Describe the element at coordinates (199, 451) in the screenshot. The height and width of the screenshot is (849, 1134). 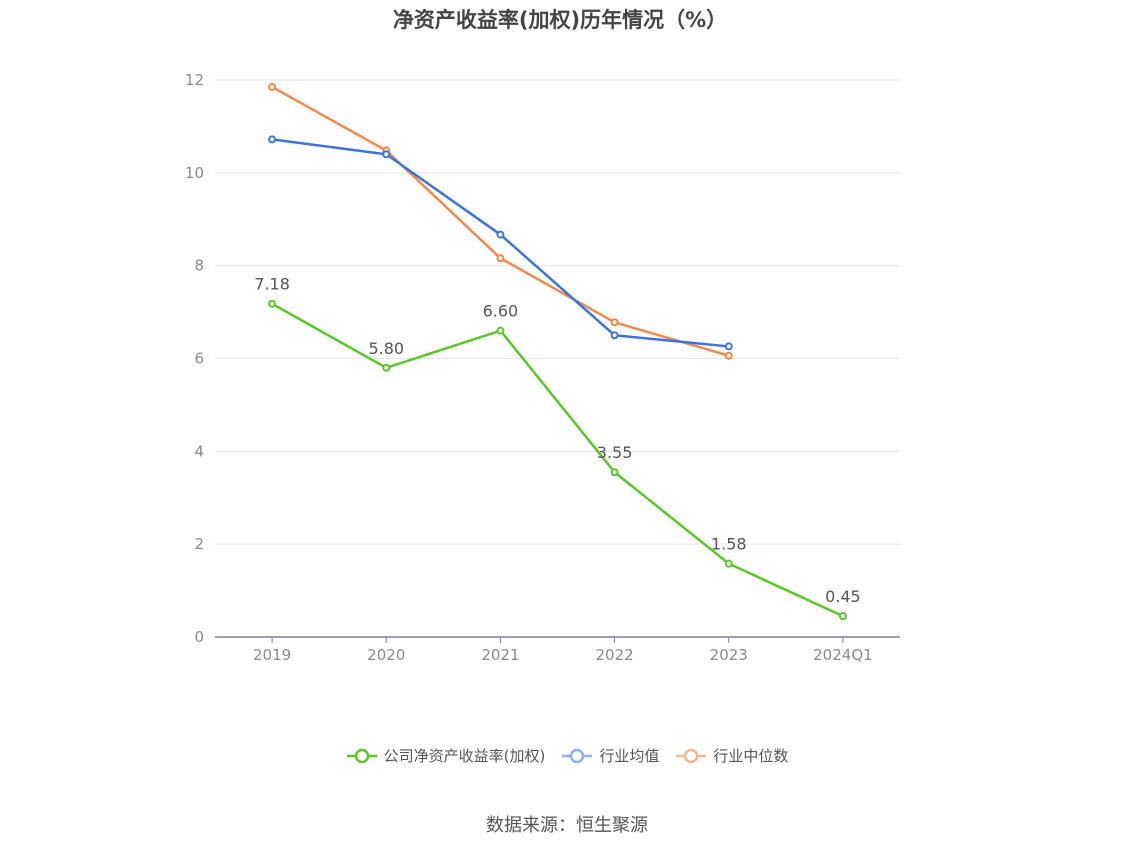
I see `y-tick-label: 4` at that location.